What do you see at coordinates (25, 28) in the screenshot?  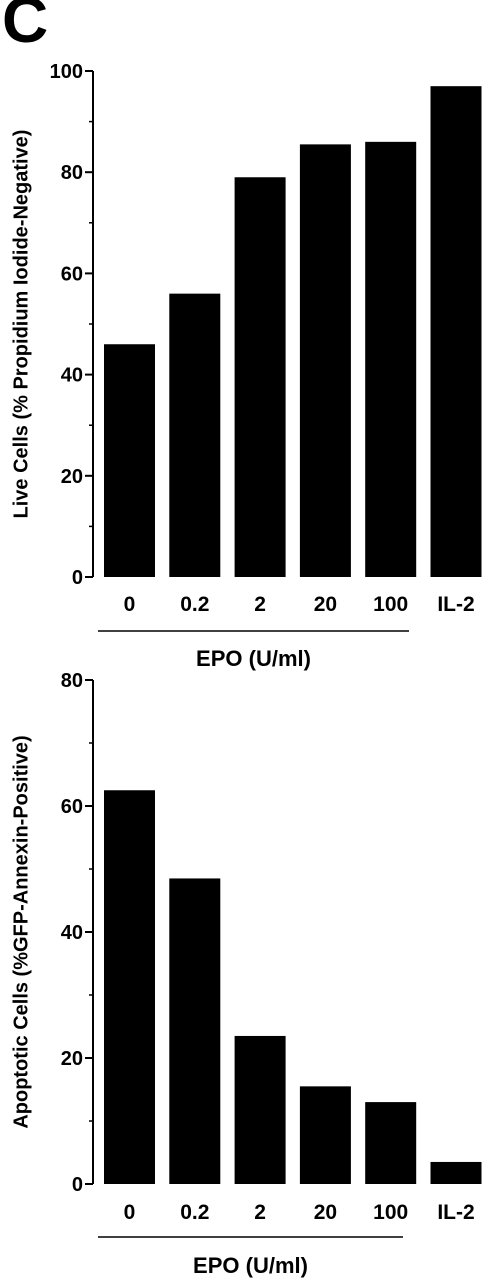 I see `panel-label: C` at bounding box center [25, 28].